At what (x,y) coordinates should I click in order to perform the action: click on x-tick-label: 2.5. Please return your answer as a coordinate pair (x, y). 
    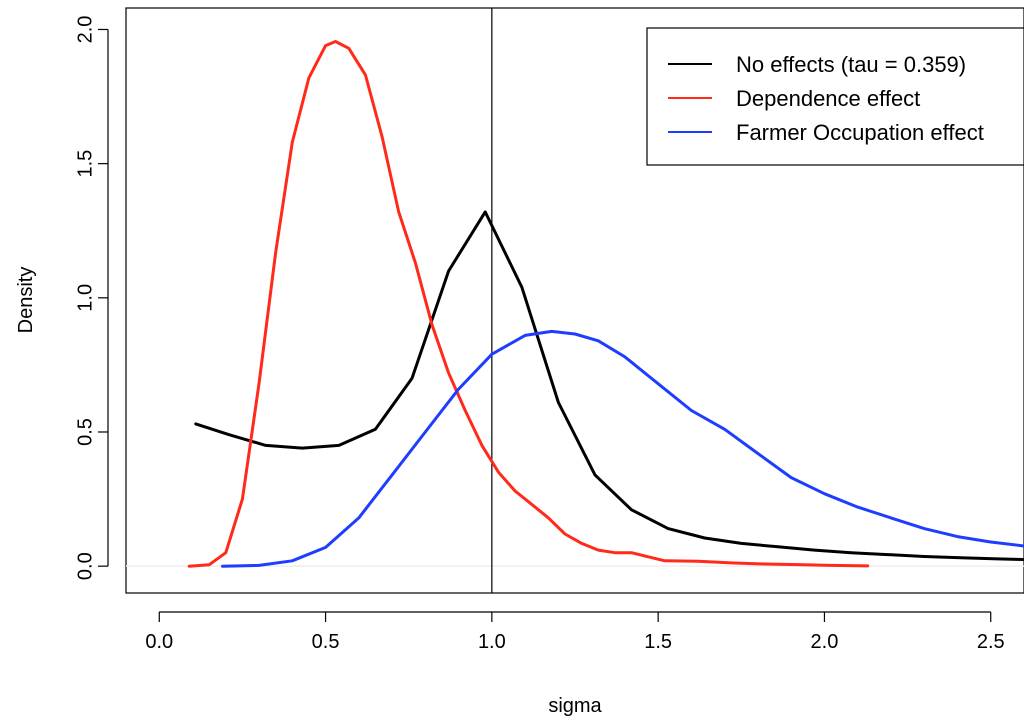
    Looking at the image, I should click on (991, 642).